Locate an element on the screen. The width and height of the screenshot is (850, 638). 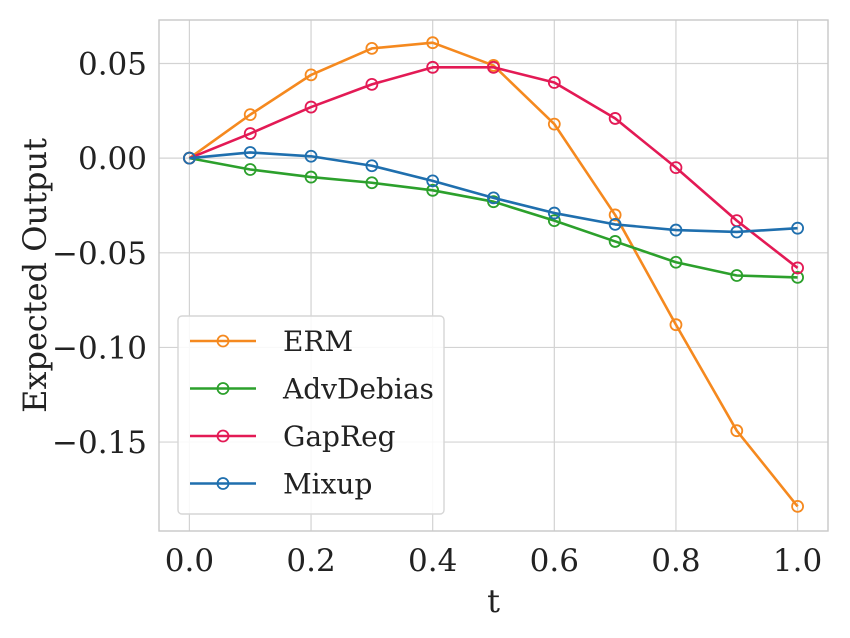
y-tick-labels: 0.05 0.00 −0.05 −0.10 −0.15 is located at coordinates (99, 254).